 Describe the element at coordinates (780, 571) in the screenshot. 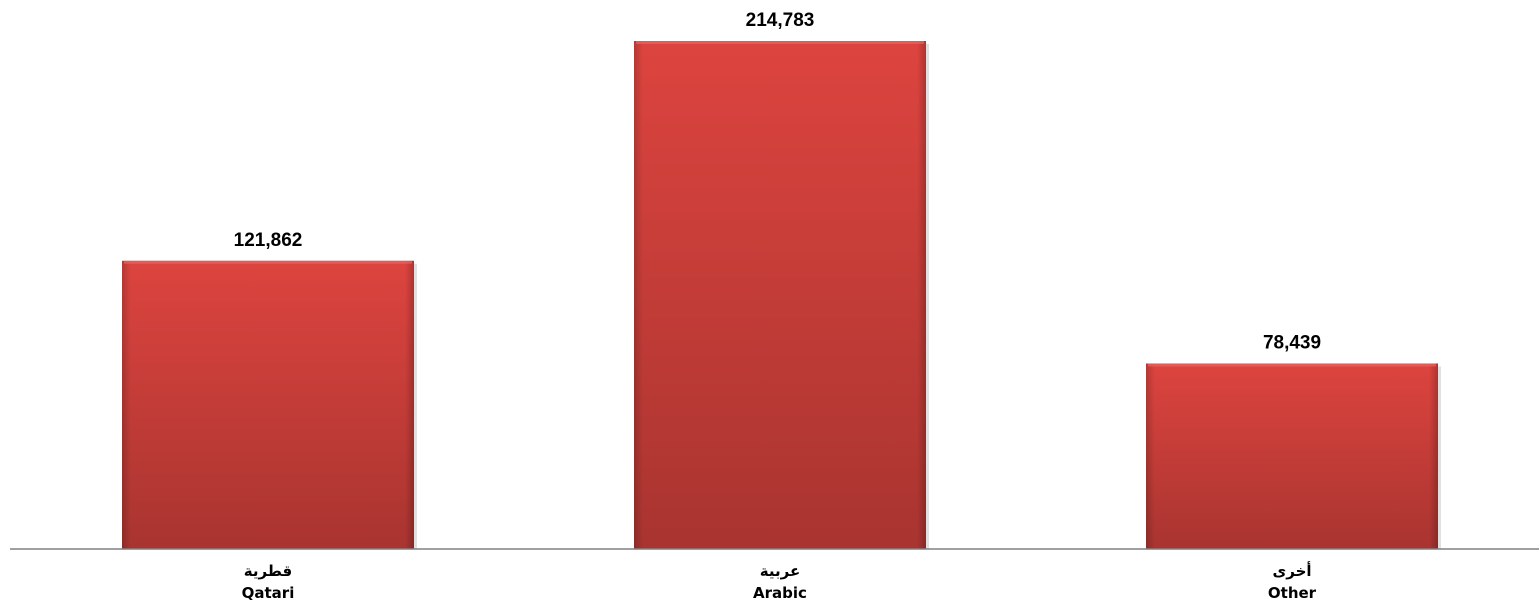

I see `x-tick-label-ar: عربية` at that location.